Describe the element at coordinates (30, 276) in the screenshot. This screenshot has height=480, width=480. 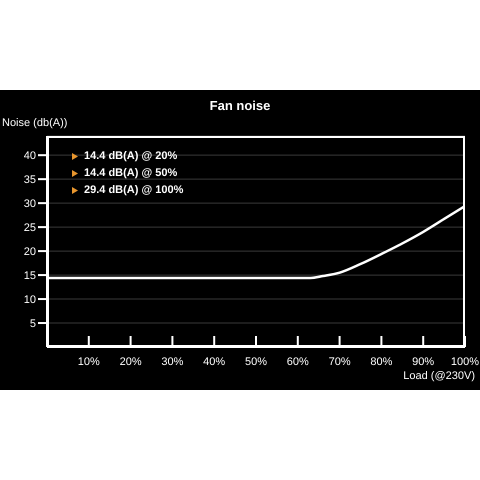
I see `y-tick-label: 15` at that location.